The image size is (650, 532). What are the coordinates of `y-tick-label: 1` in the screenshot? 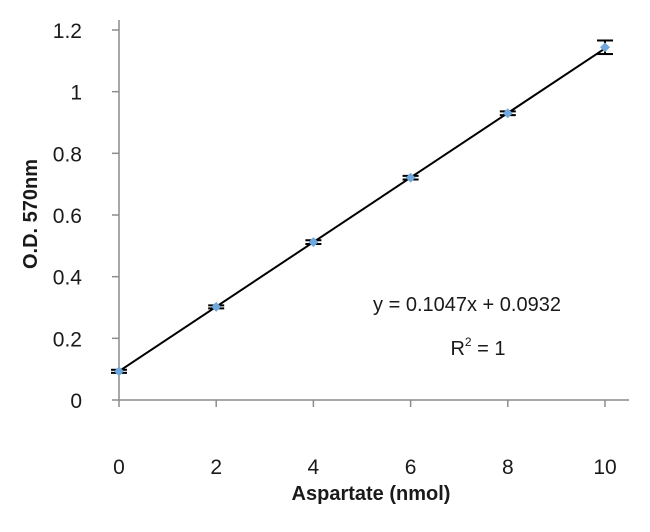 It's located at (76, 93).